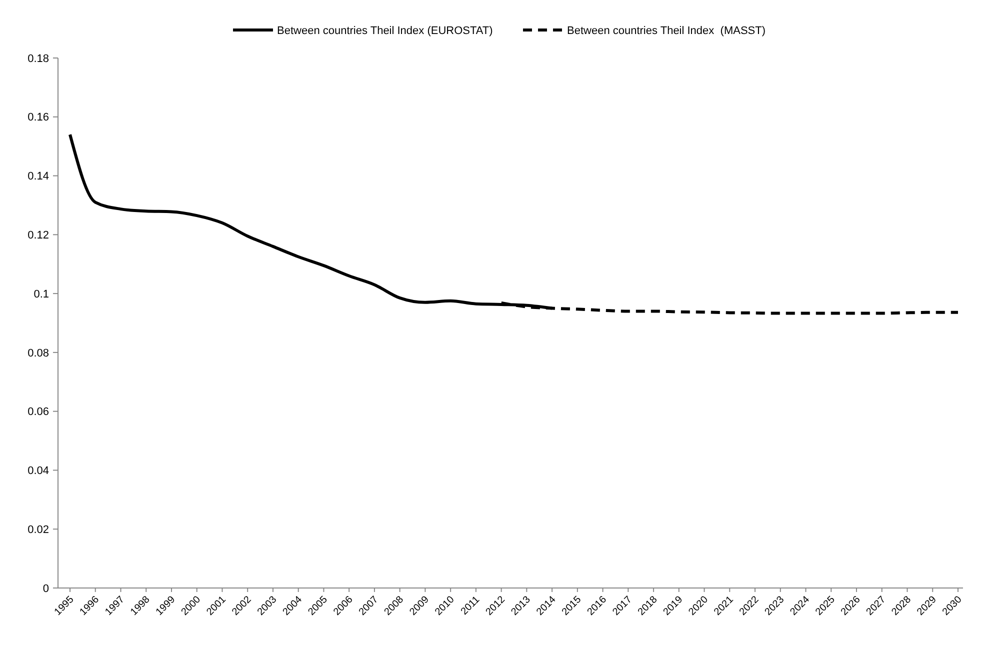 This screenshot has height=647, width=988. I want to click on y-tick-label: 0.04, so click(38, 471).